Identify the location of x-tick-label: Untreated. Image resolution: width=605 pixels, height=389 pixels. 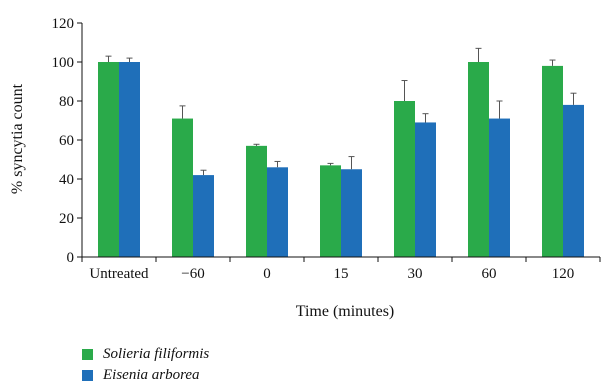
(119, 274).